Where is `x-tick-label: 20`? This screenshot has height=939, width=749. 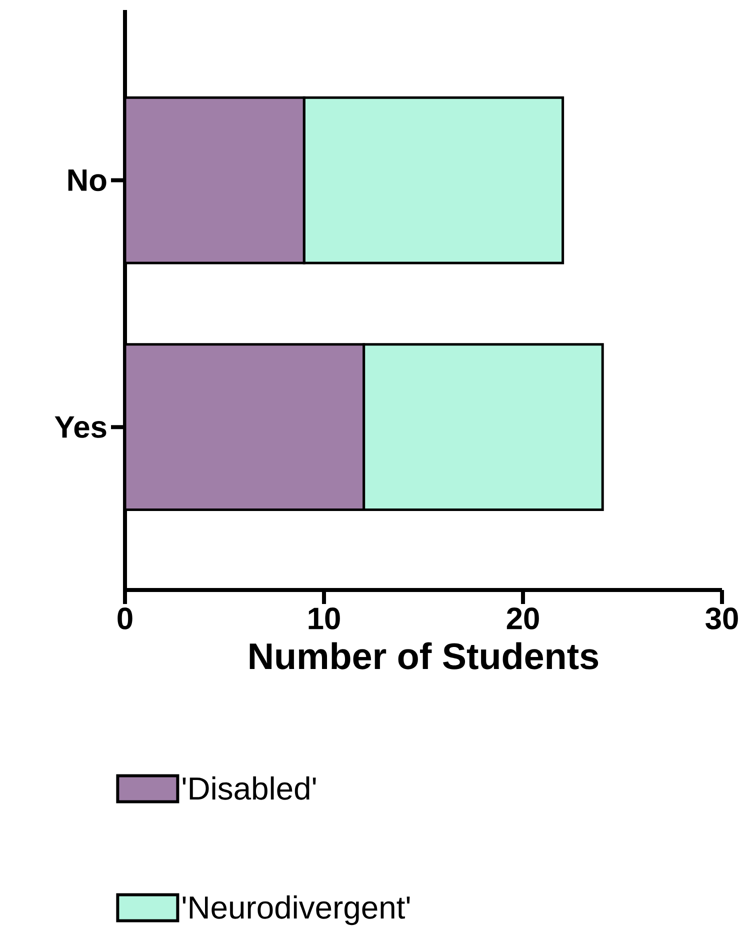
x-tick-label: 20 is located at coordinates (522, 619).